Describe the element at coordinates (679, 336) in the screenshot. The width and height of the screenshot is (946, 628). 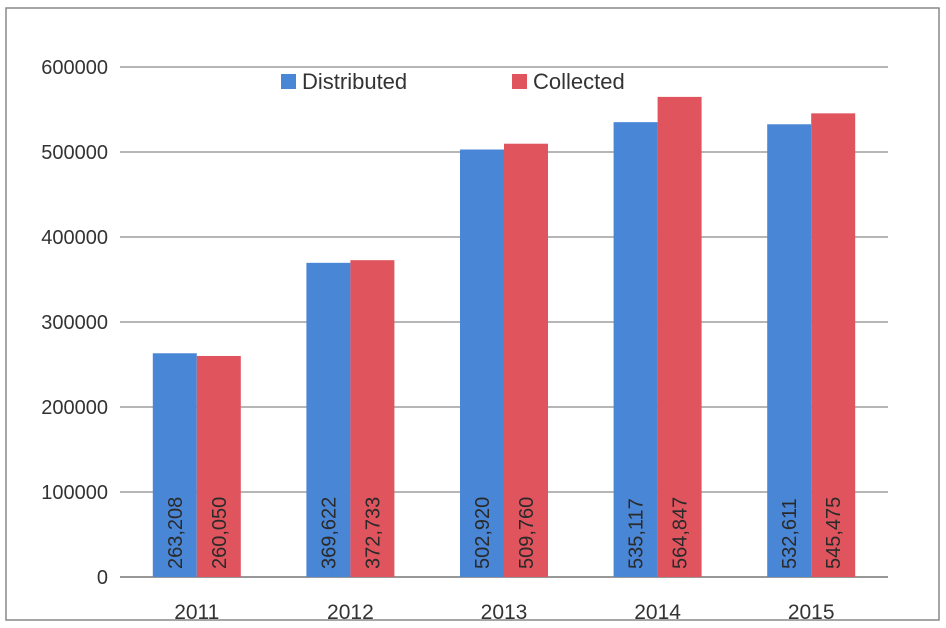
I see `bar-collected-2014` at that location.